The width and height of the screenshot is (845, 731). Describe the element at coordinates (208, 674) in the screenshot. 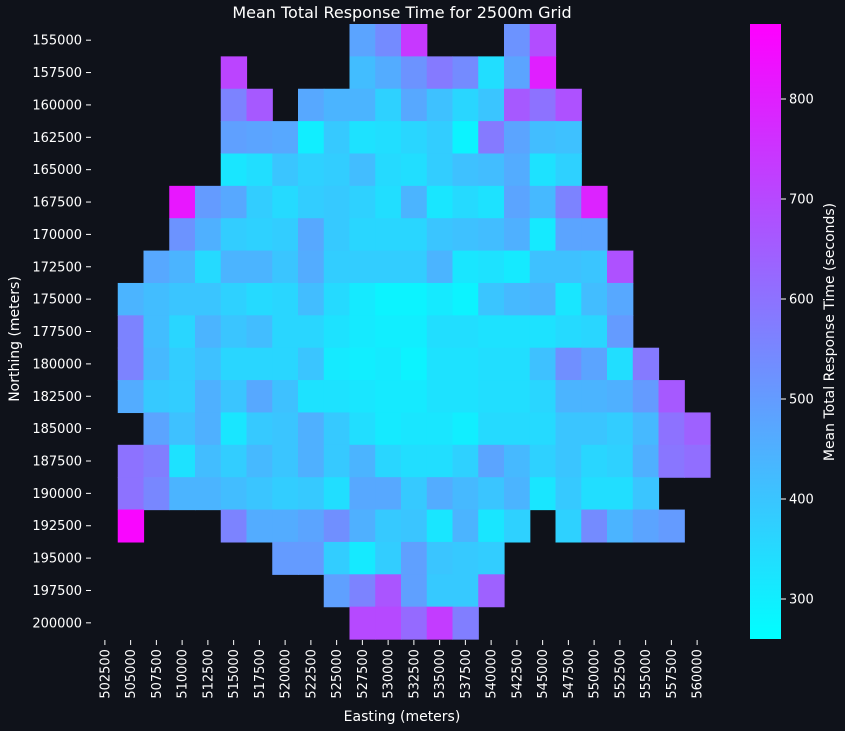

I see `x-tick-label: 512500` at that location.